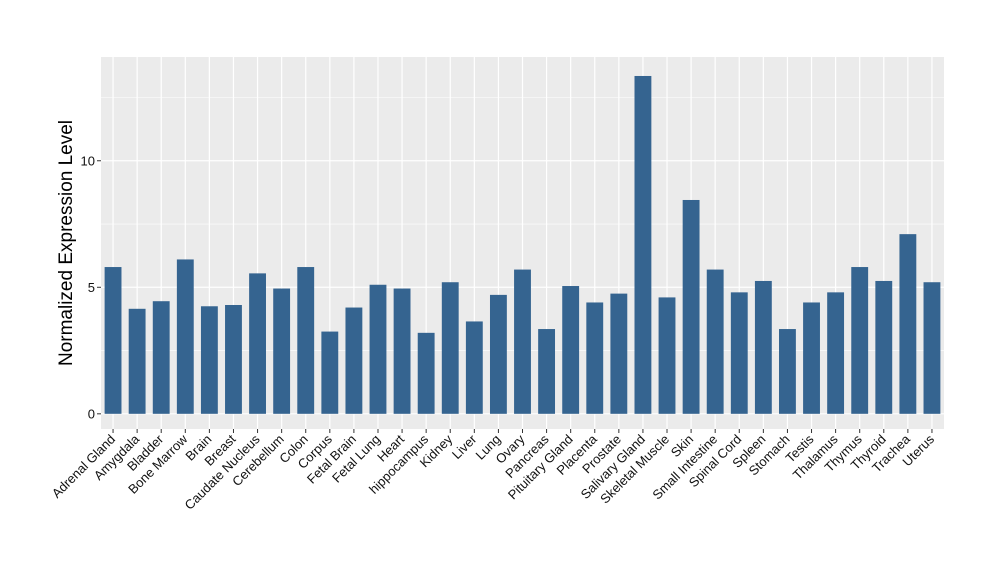  I want to click on y-tick-label: 0, so click(91, 413).